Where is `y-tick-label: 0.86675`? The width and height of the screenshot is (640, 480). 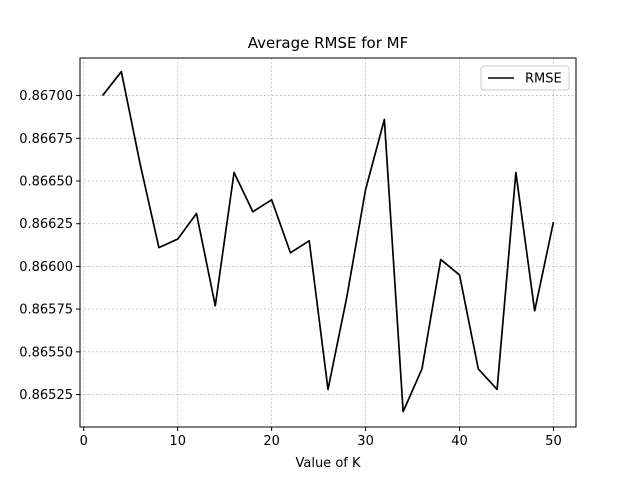
y-tick-label: 0.86675 is located at coordinates (46, 139).